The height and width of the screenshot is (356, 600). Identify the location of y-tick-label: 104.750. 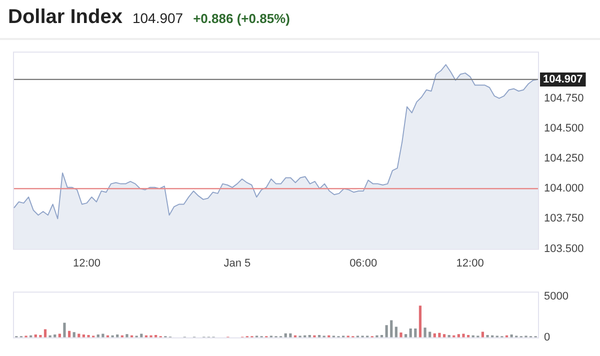
(564, 98).